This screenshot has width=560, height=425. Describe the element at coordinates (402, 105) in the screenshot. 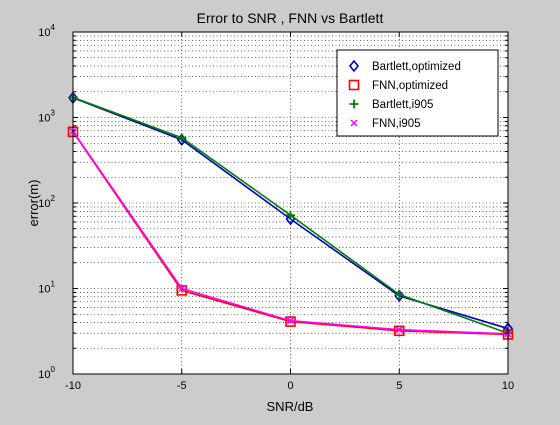

I see `legend-label: Bartlett,i905` at that location.